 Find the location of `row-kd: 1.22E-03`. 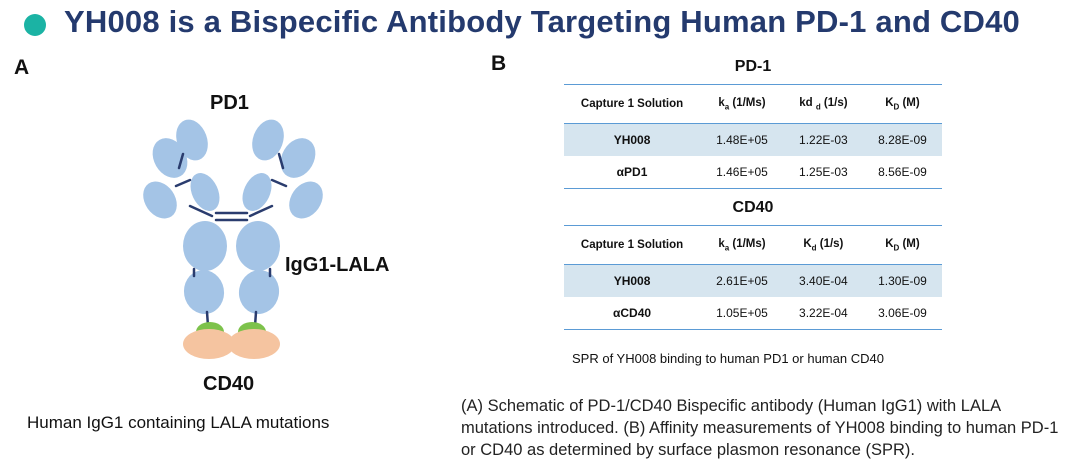

row-kd: 1.22E-03 is located at coordinates (823, 139).